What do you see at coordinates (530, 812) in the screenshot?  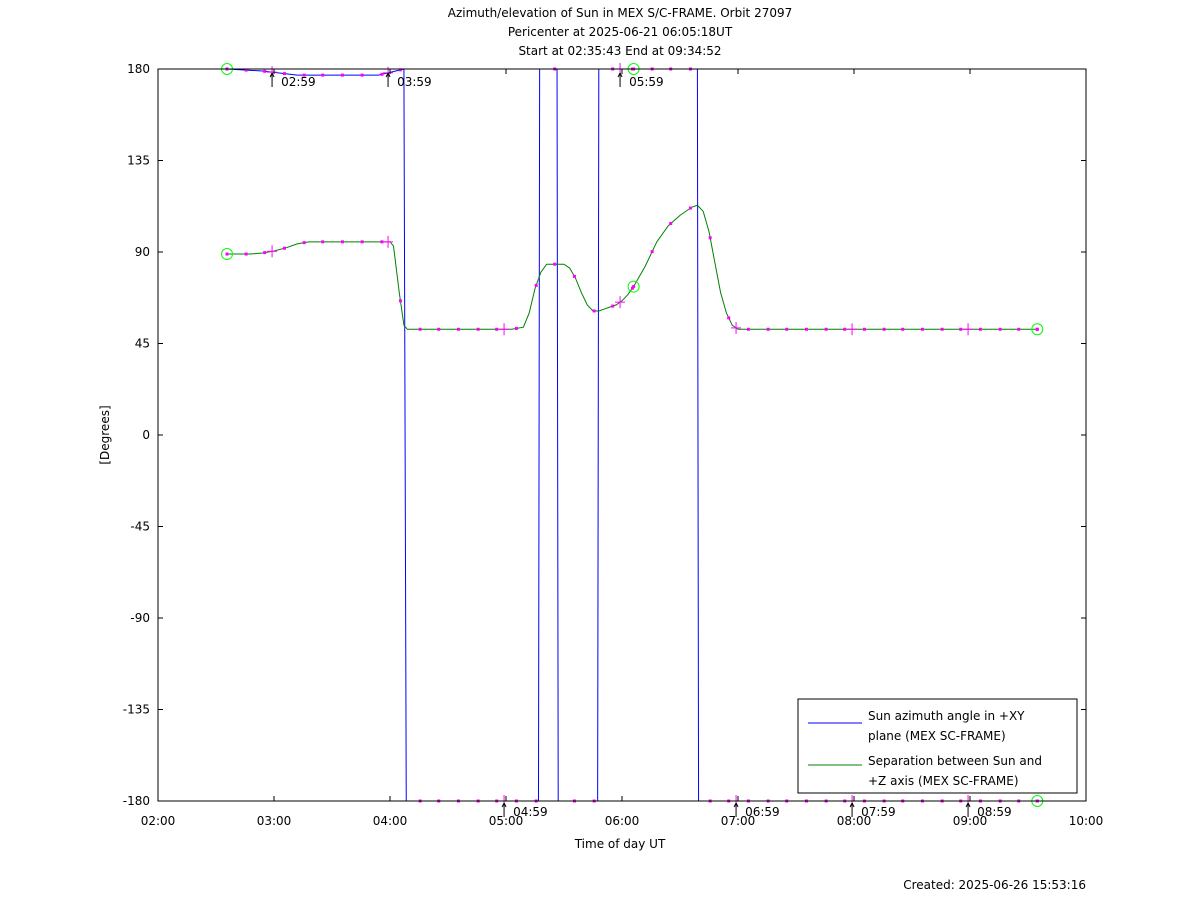 I see `annotation-label: 04:59` at bounding box center [530, 812].